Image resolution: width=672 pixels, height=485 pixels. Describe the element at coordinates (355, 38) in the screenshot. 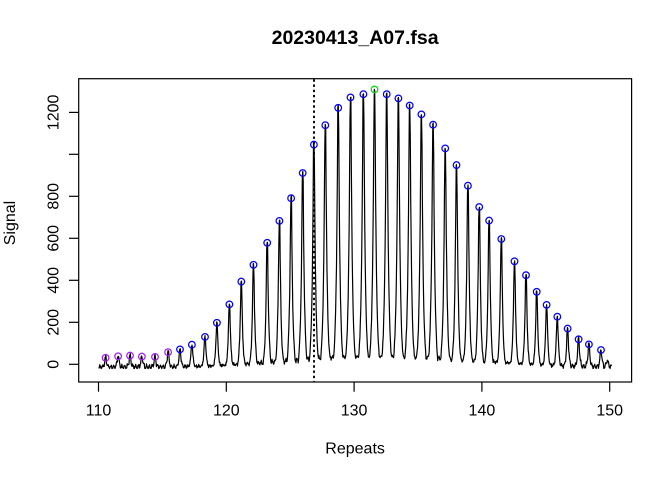

I see `svg-text: 20230413_A07.fsa` at that location.